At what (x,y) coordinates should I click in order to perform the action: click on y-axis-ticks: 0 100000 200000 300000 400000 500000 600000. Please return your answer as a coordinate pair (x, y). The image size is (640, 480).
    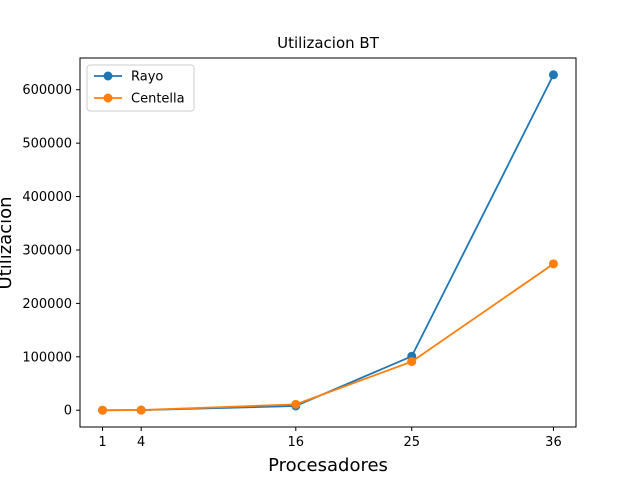
    Looking at the image, I should click on (51, 251).